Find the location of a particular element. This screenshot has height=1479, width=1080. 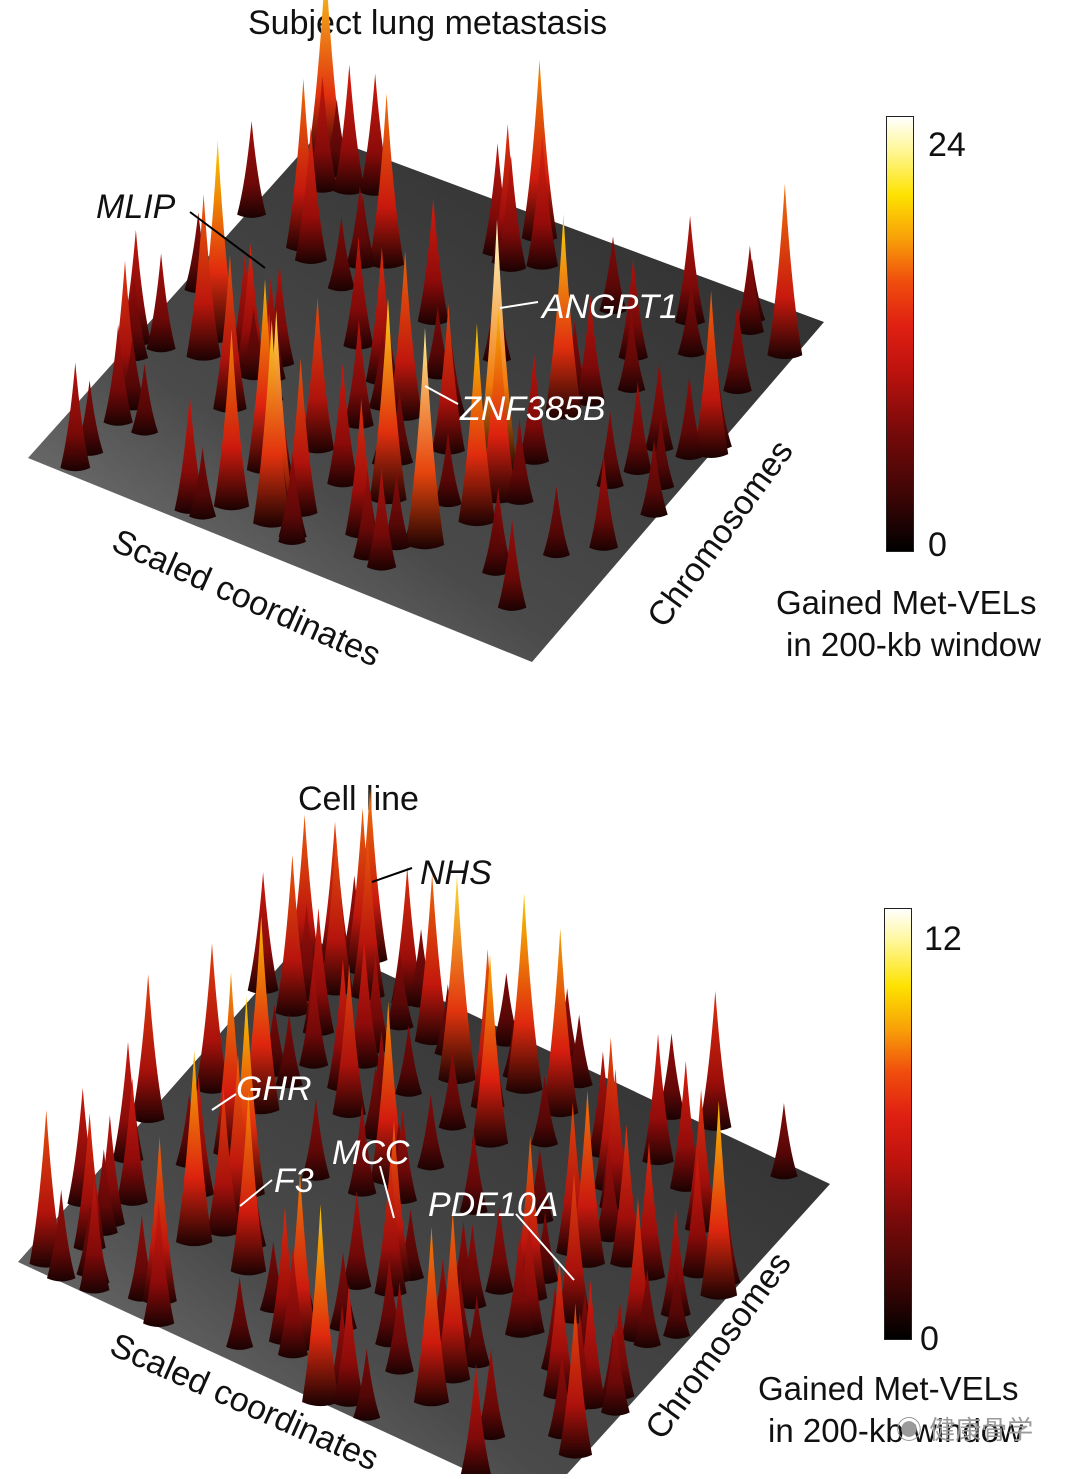

colorbar-max-label: 12 is located at coordinates (943, 939).